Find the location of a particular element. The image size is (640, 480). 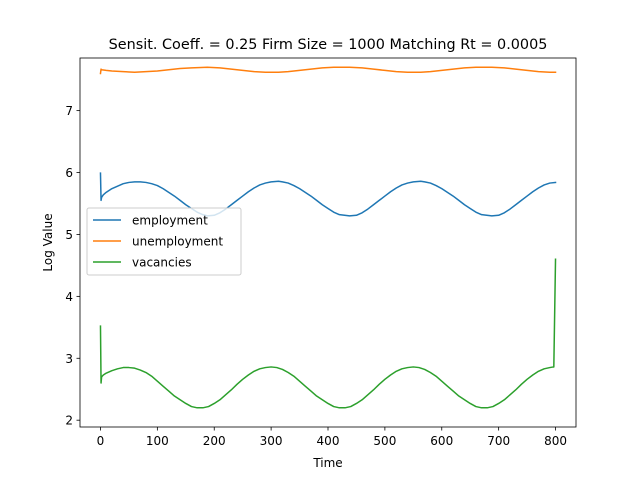

legend-label-vacancies: vacancies is located at coordinates (162, 263).